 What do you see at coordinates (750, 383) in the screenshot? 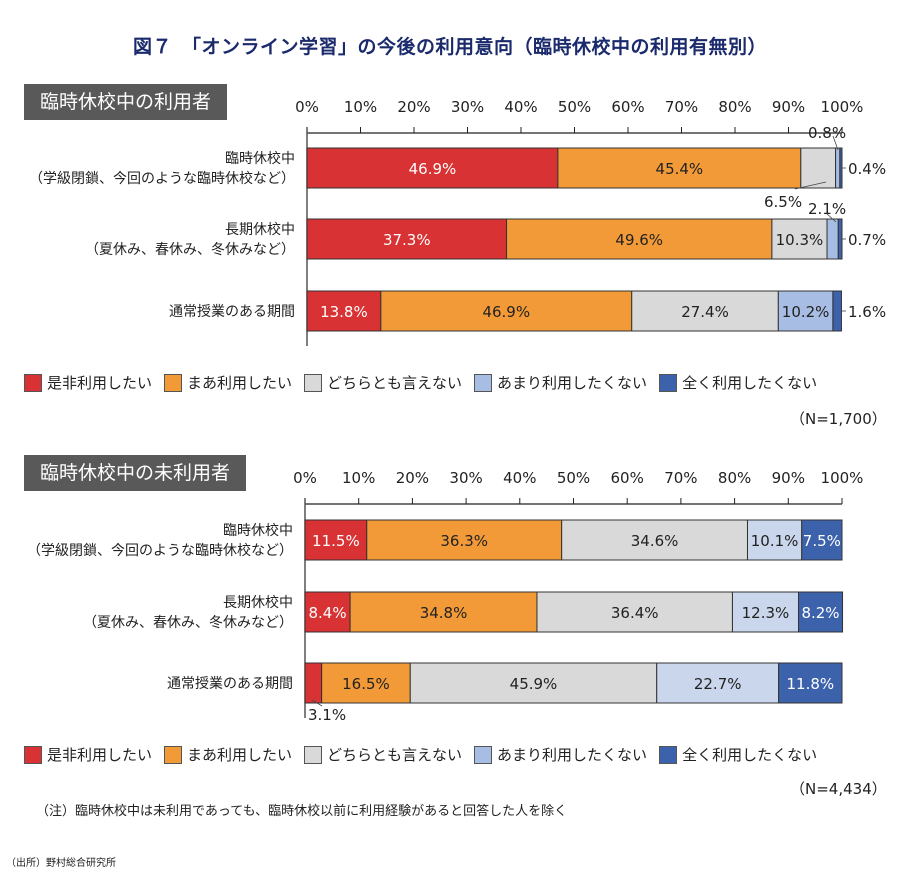
I see `legend-label: 全く利用したくない` at bounding box center [750, 383].